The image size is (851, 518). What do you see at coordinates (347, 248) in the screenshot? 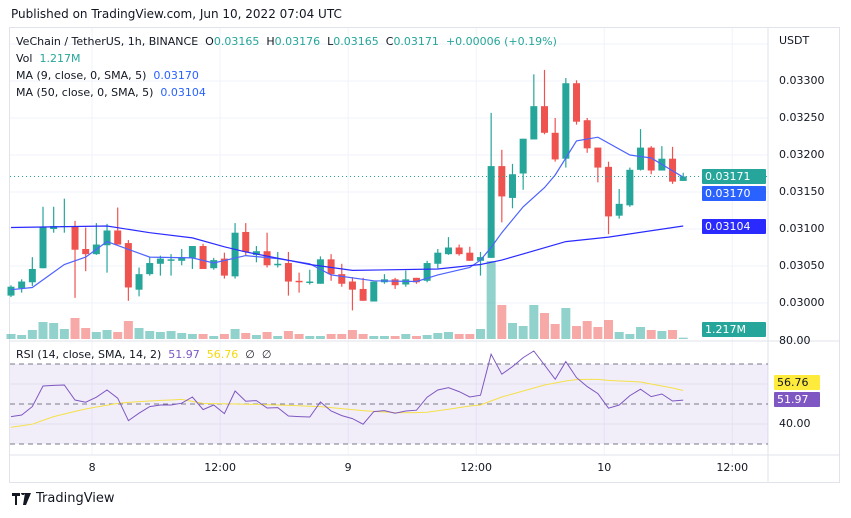
I see `ma50-line` at bounding box center [347, 248].